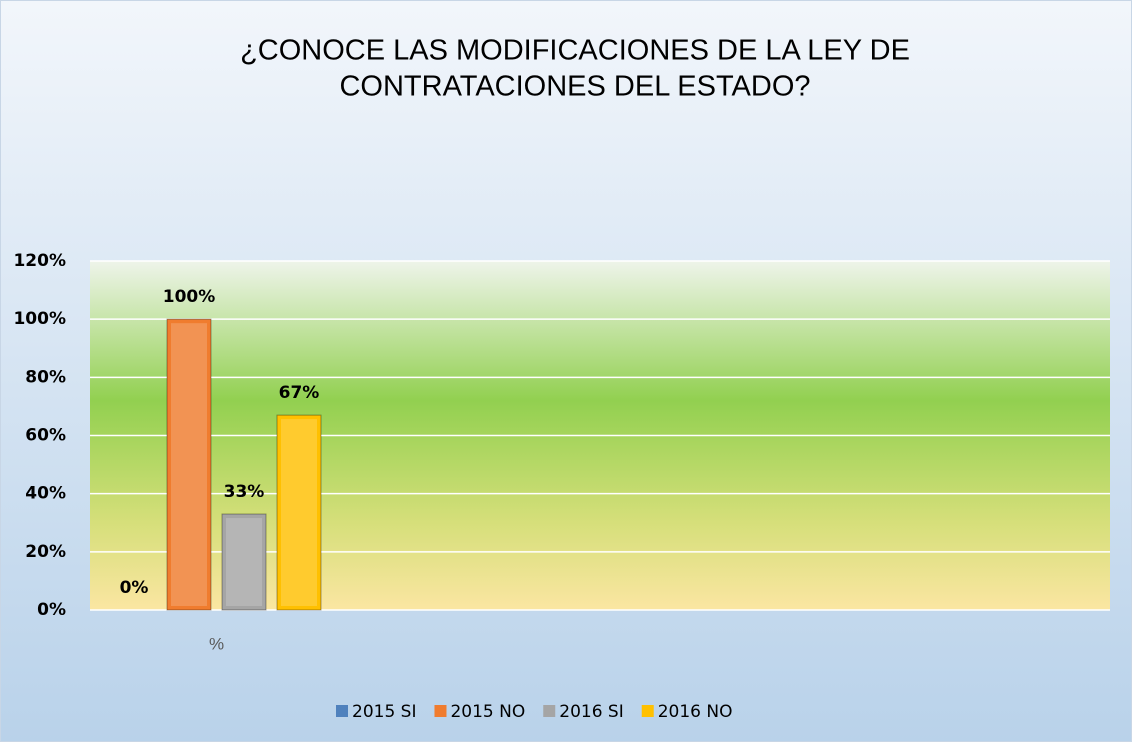 The image size is (1132, 742). I want to click on legend-label: 2016 NO, so click(695, 712).